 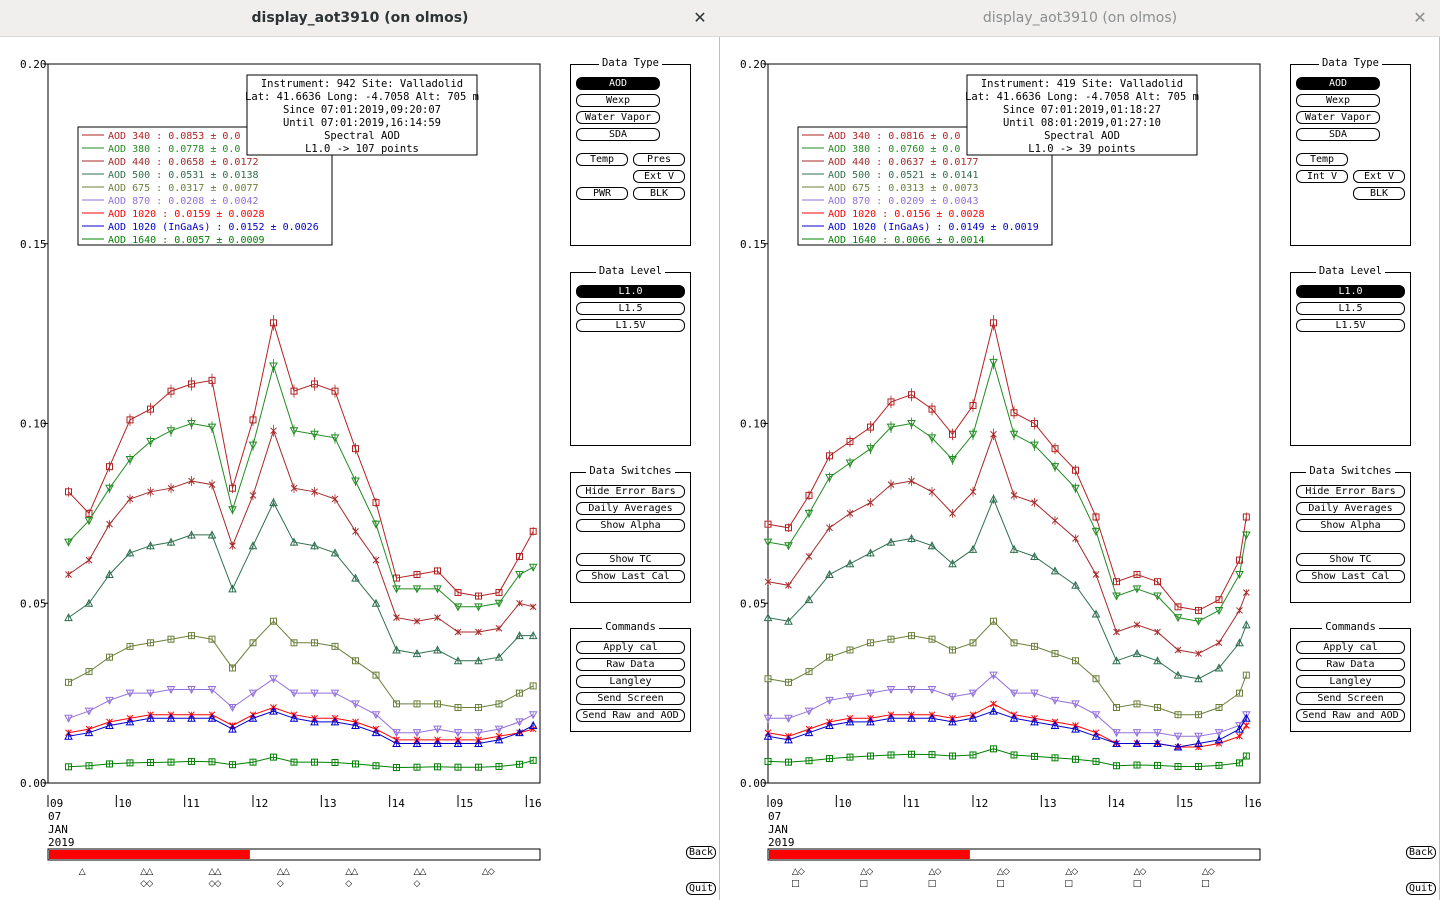 I want to click on y-tick-label: 0.15, so click(x=33, y=244).